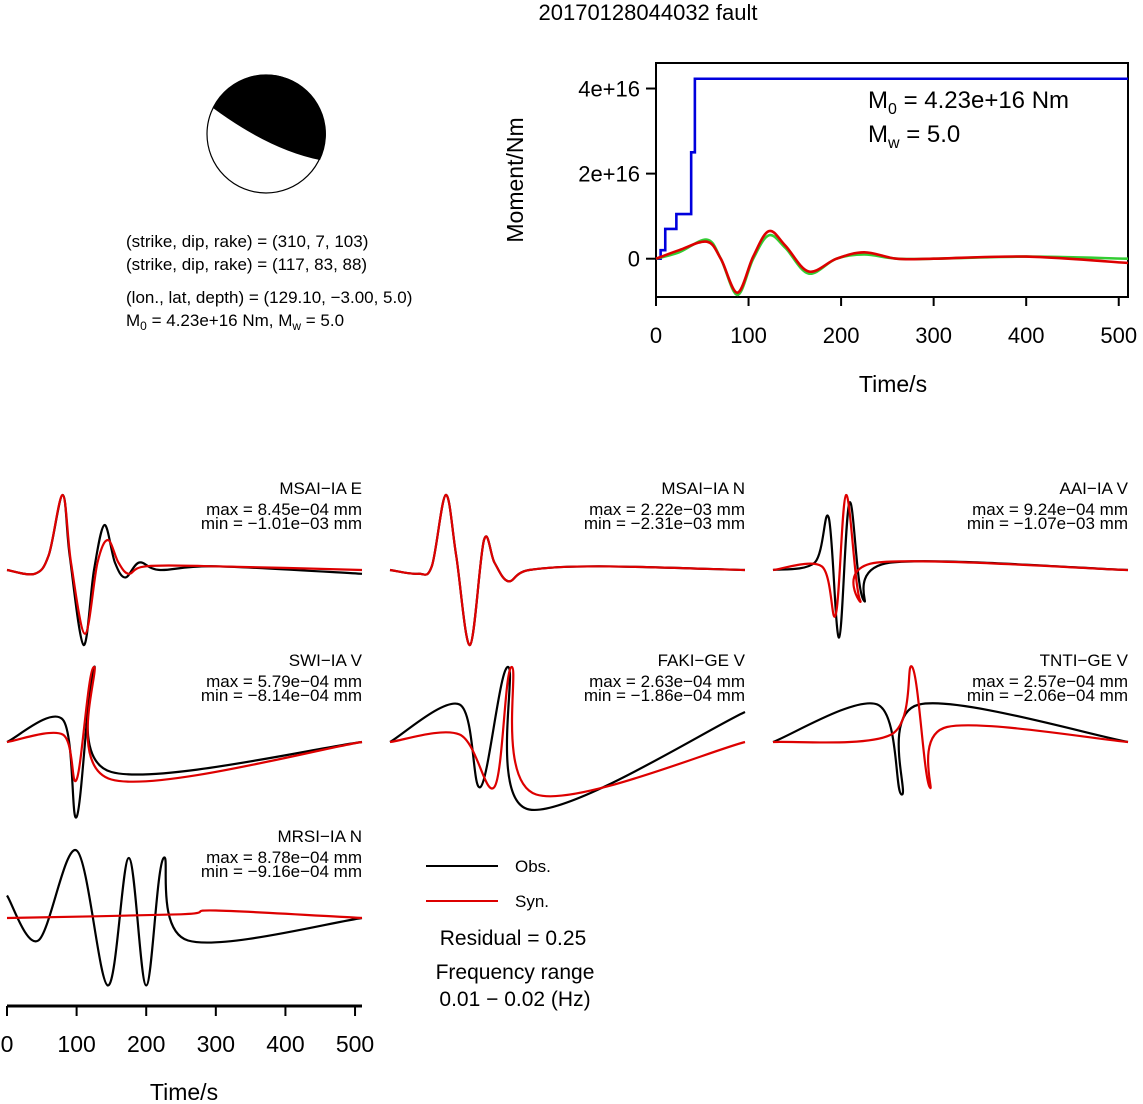 The height and width of the screenshot is (1104, 1143). I want to click on waveform-x-tick-label: 300, so click(216, 1044).